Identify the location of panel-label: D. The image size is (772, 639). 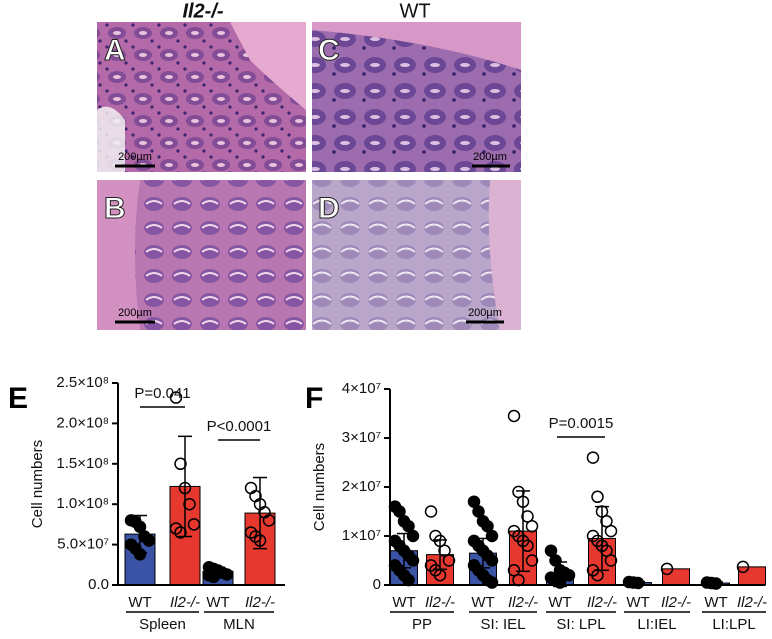
(329, 208).